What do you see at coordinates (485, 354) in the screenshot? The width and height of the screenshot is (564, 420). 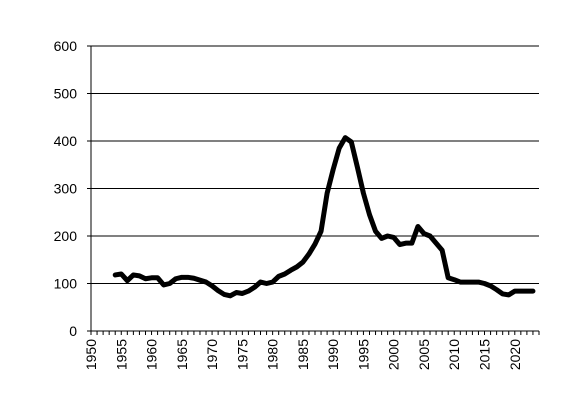 I see `x-tick-label: 2015` at bounding box center [485, 354].